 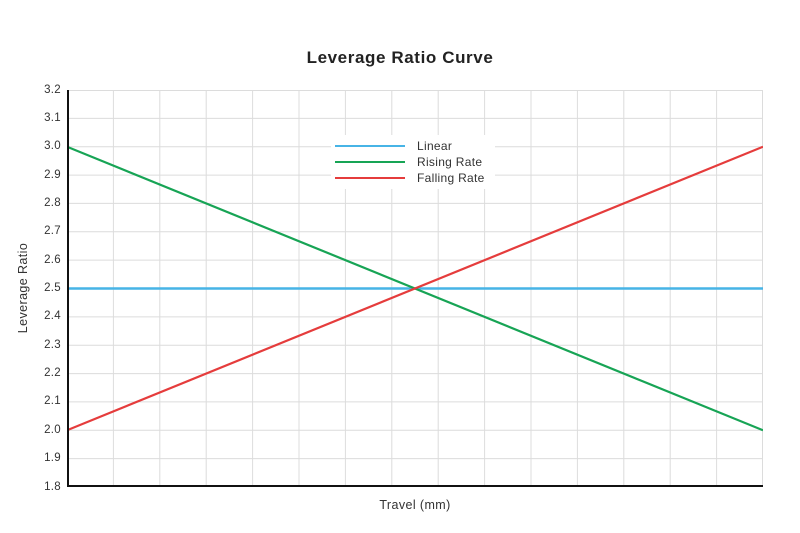 What do you see at coordinates (450, 162) in the screenshot?
I see `legend-label: Rising Rate` at bounding box center [450, 162].